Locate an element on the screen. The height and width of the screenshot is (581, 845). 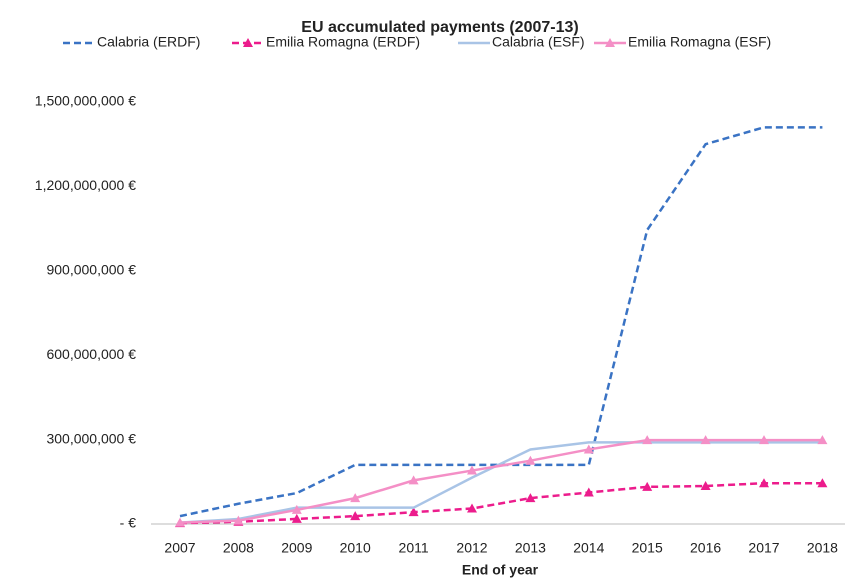
x-tick-label: 2016 is located at coordinates (705, 548).